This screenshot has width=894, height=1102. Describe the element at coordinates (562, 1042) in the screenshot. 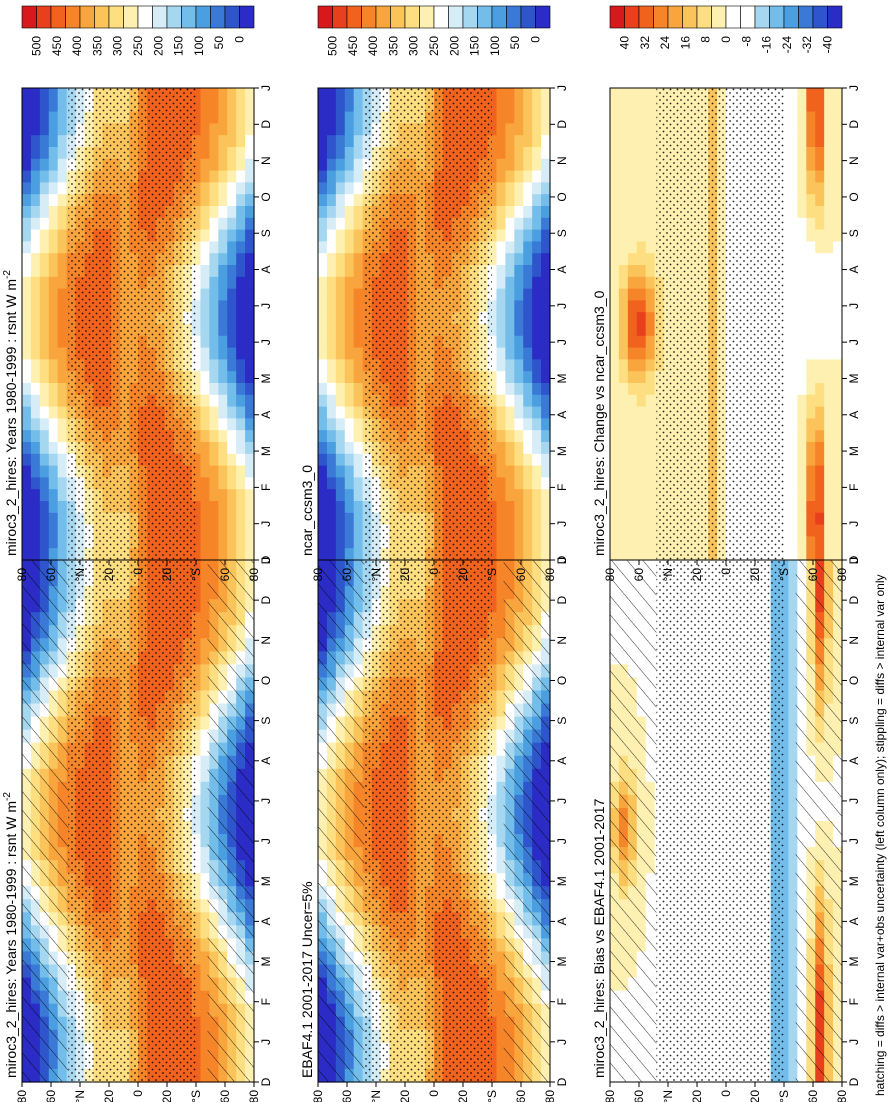

I see `month-label: J` at that location.